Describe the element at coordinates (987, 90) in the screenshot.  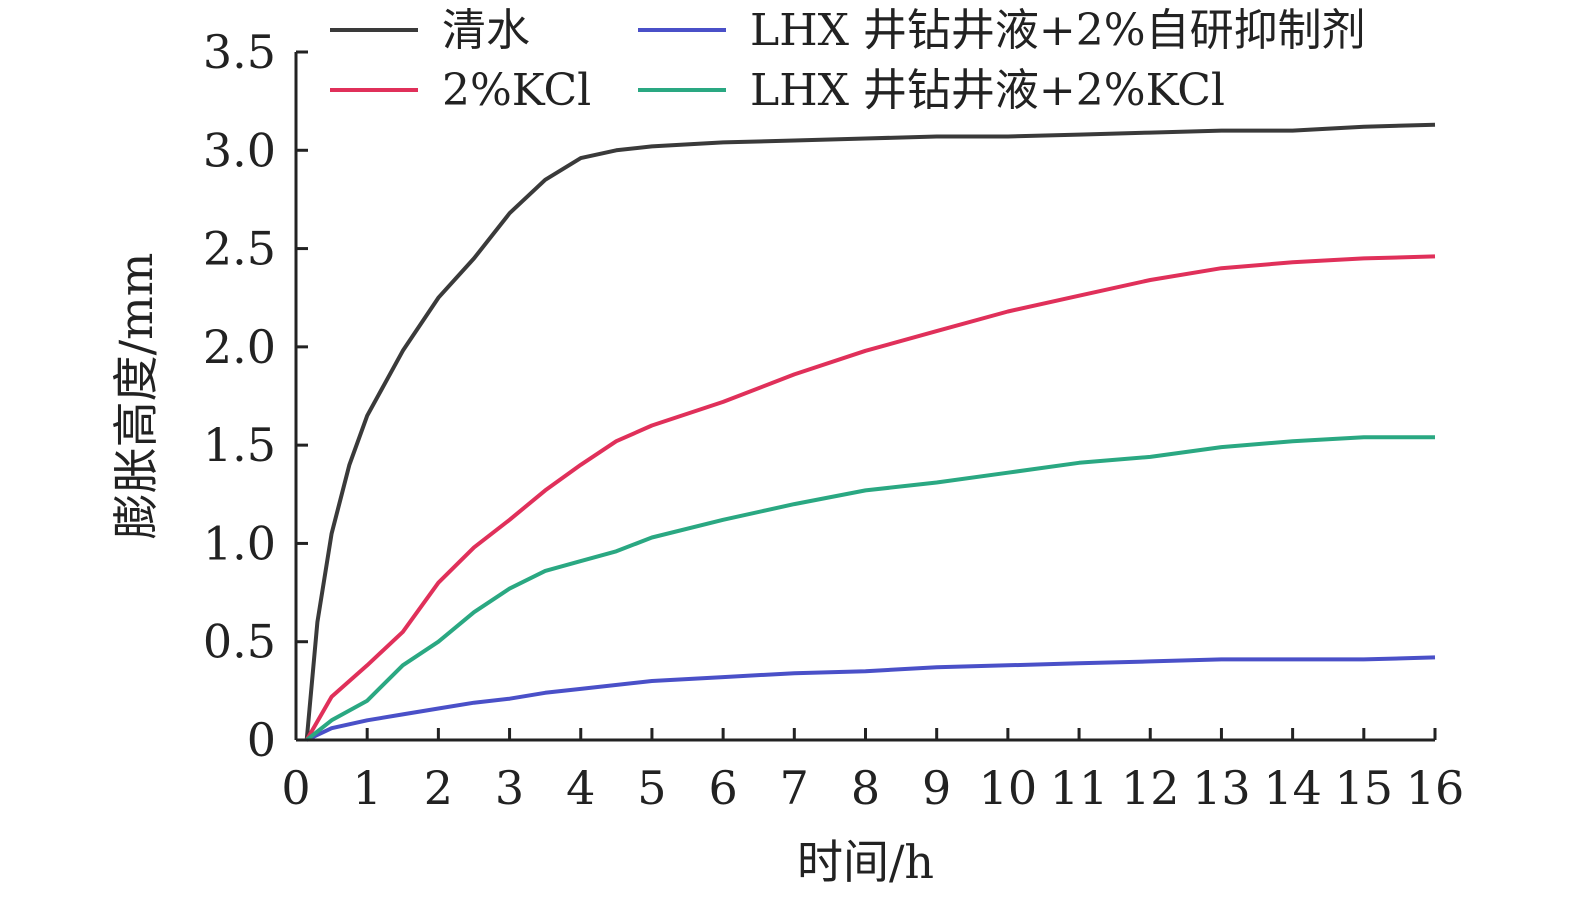
I see `legend-label: LHX 井钻井液+2%KCl` at that location.